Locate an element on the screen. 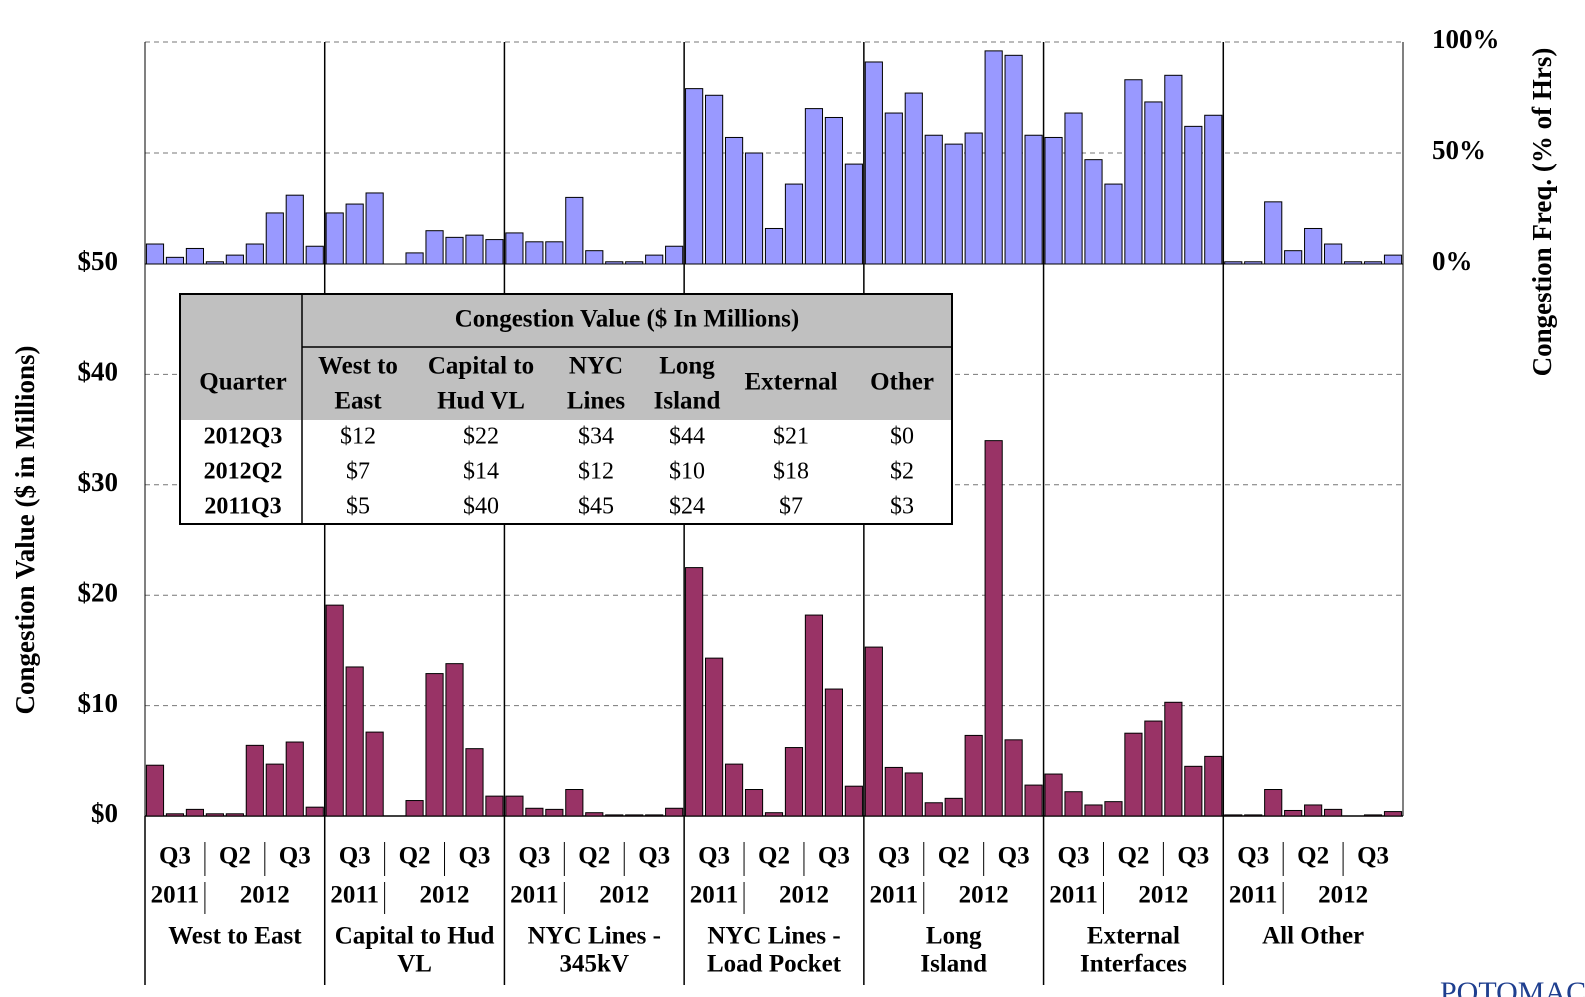 The height and width of the screenshot is (997, 1585). table-row-label: 2012Q2 is located at coordinates (243, 472).